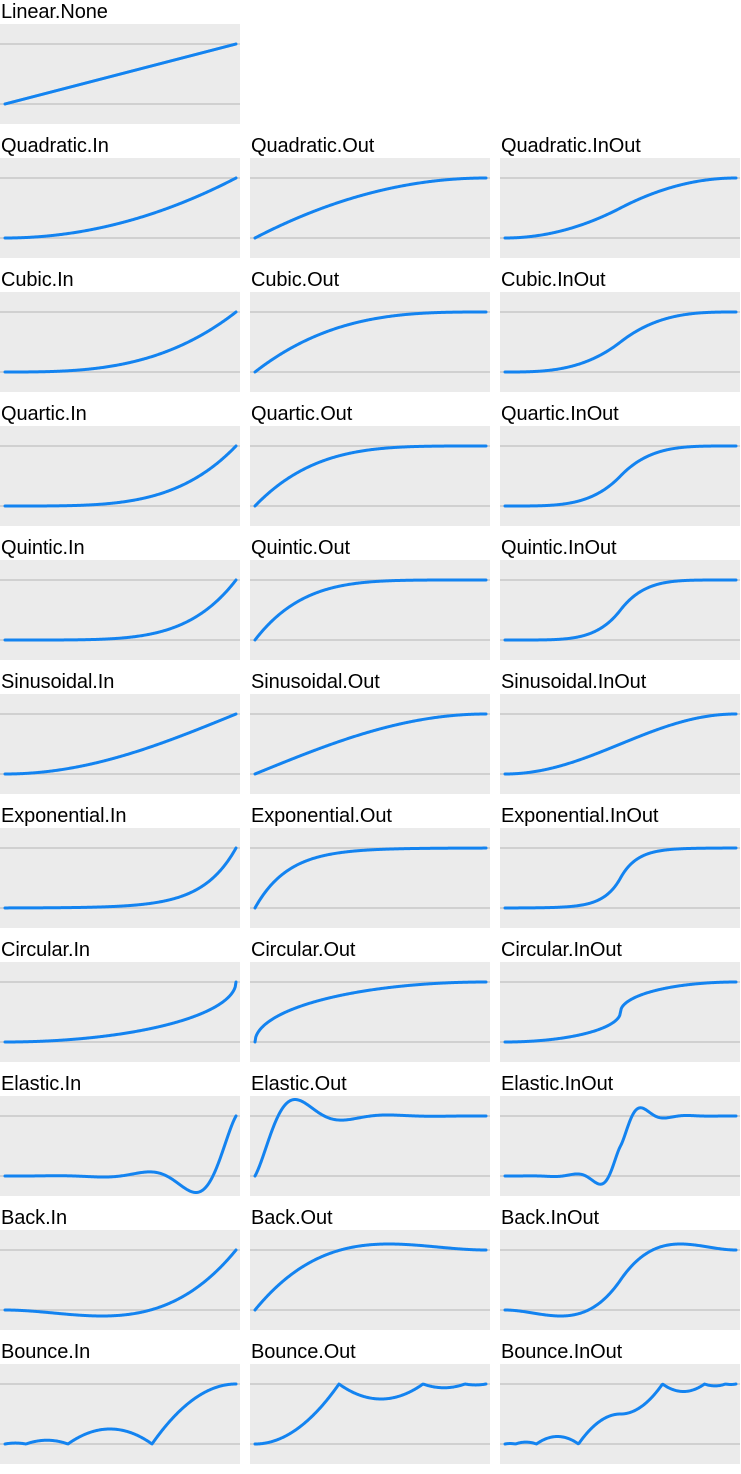 This screenshot has width=741, height=1474. I want to click on chart-bounce-inout: Bounce.InOut, so click(620, 1407).